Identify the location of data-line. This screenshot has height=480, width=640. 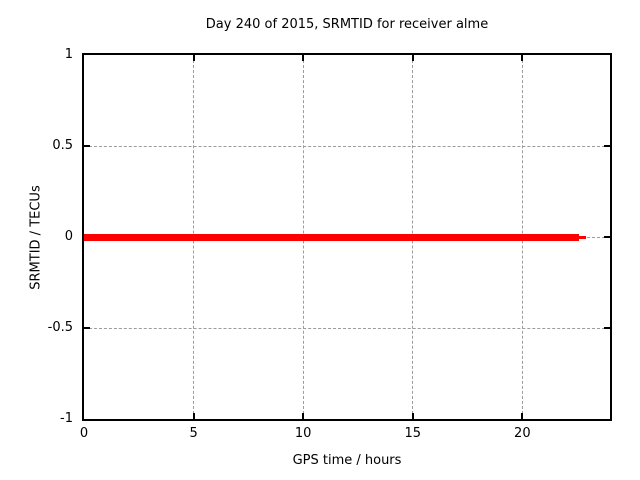
(332, 237).